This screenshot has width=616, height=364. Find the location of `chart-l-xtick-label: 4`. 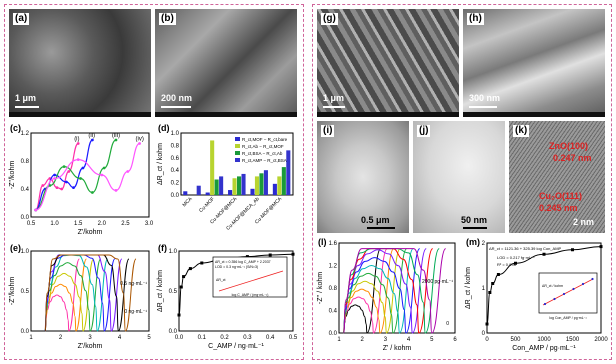

chart-l-xtick-label: 4 is located at coordinates (409, 340).